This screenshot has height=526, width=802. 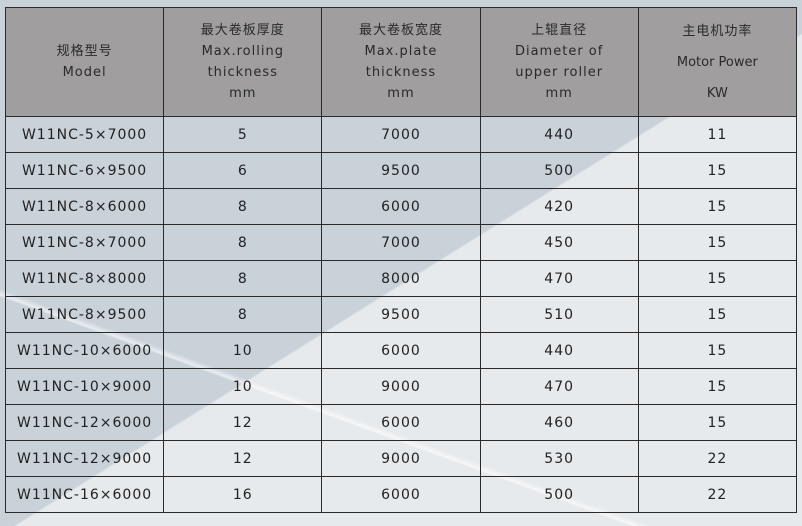 I want to click on cell-model: W11NC-5×7000, so click(x=84, y=134).